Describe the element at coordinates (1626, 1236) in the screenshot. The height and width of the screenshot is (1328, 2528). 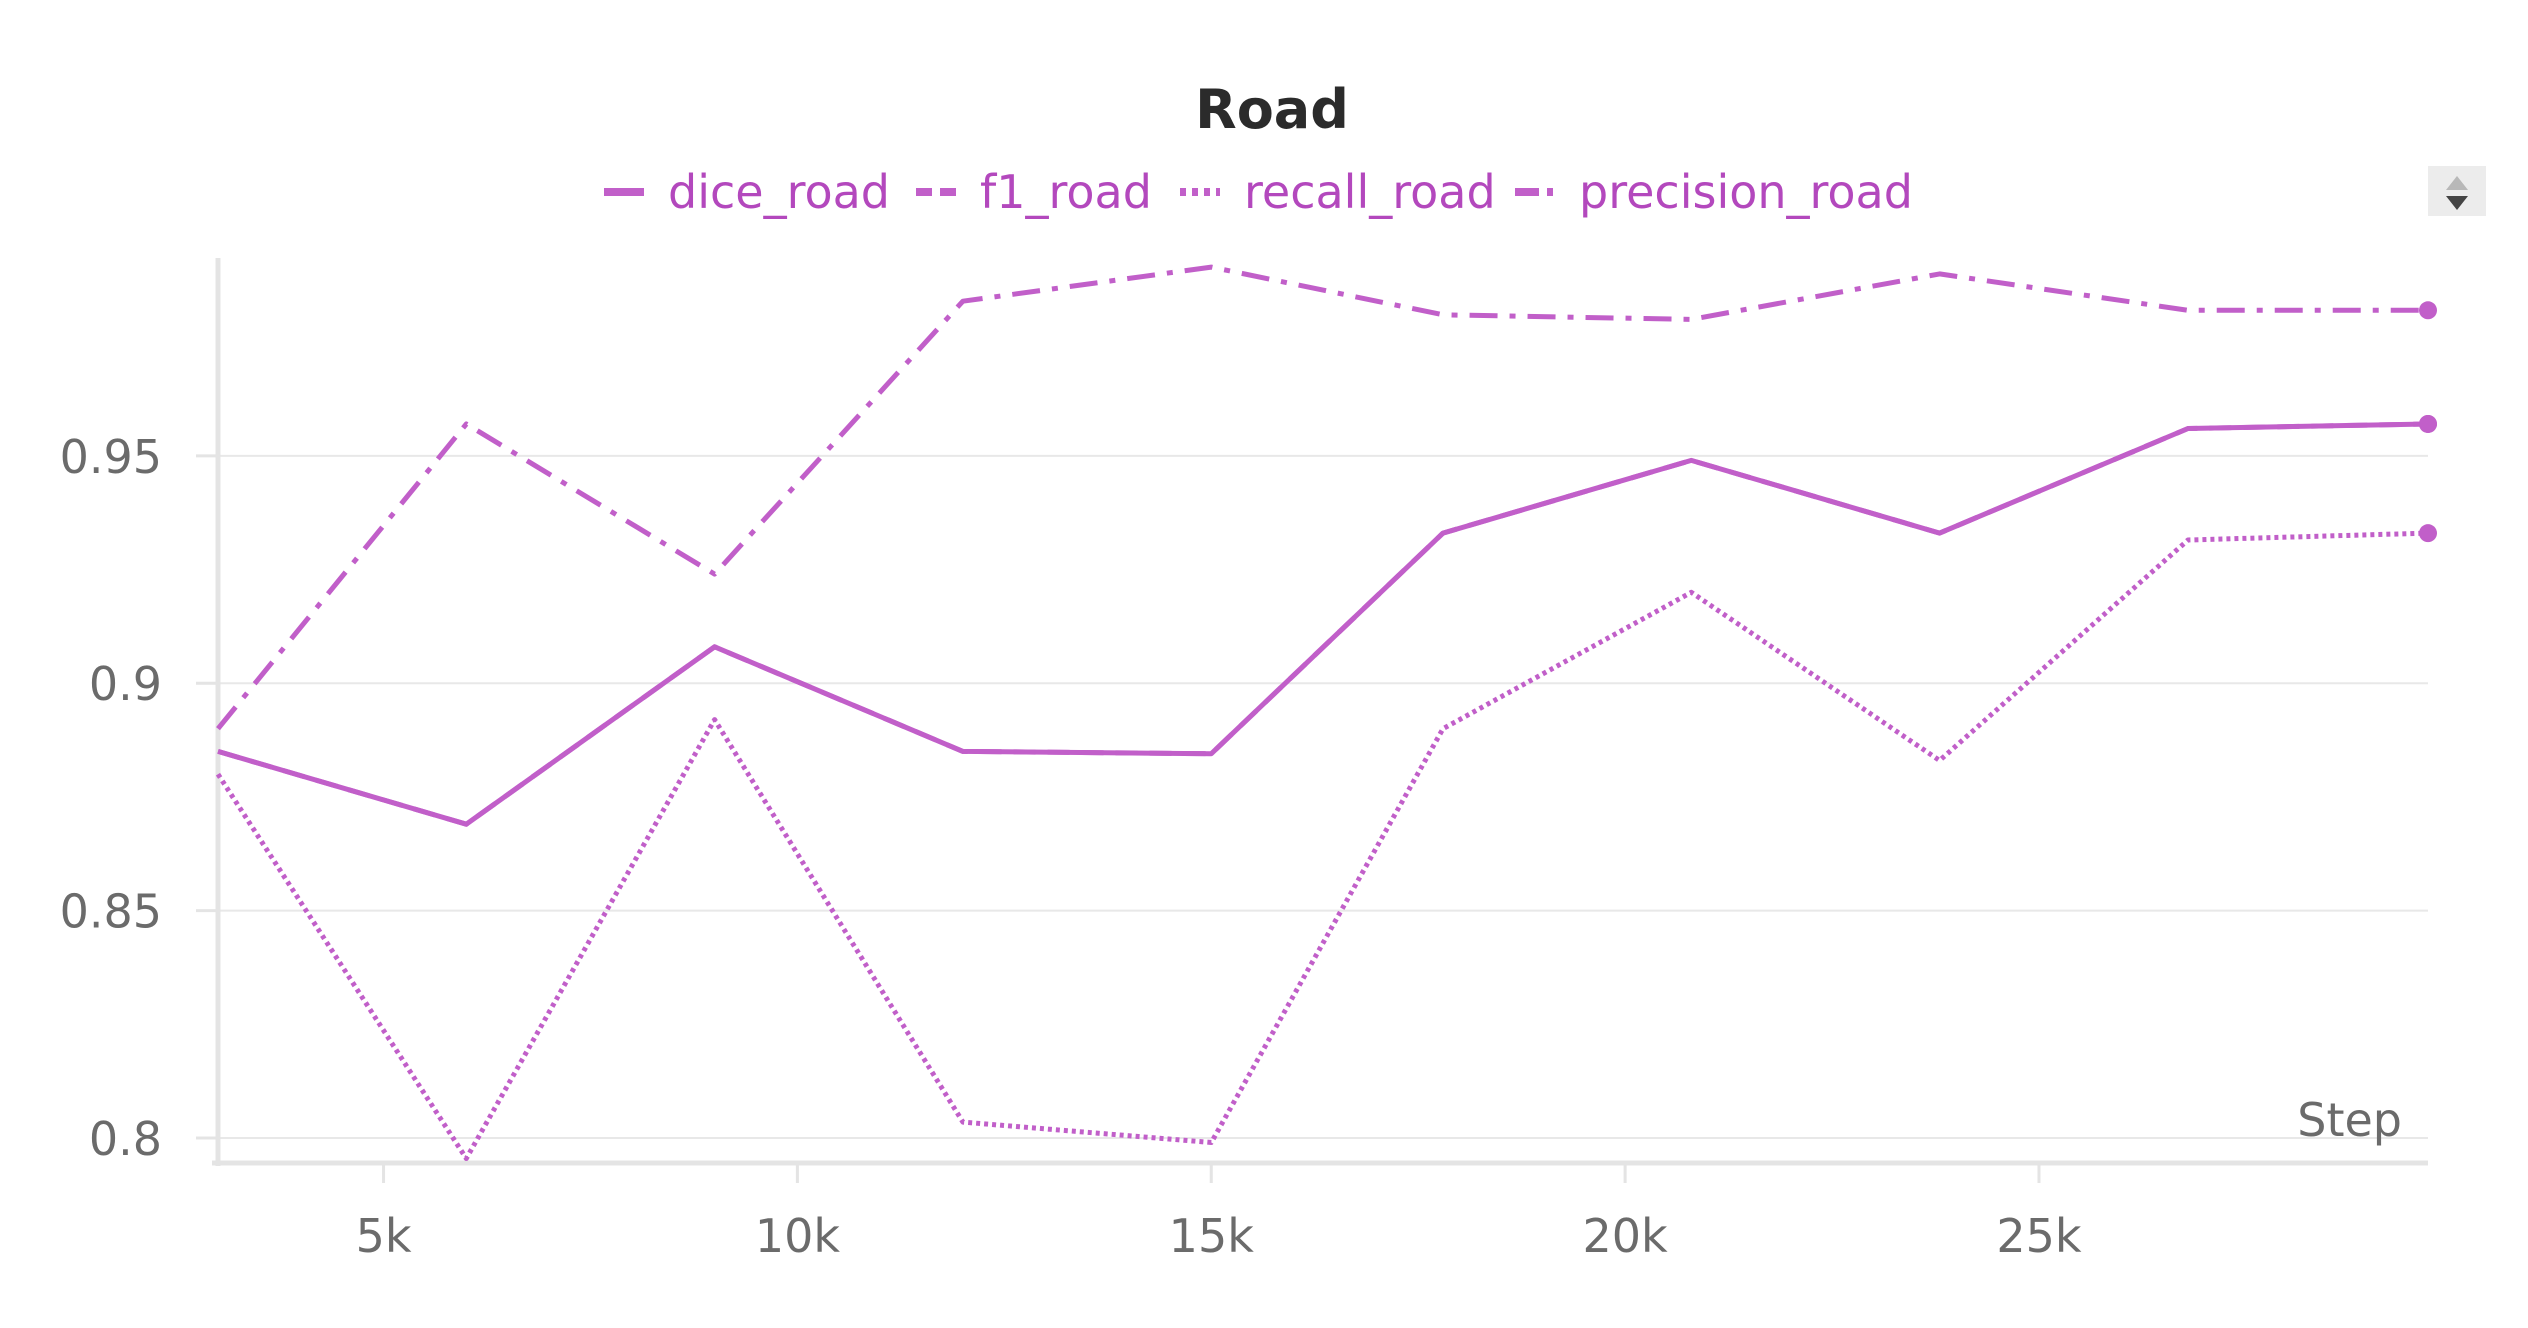
I see `x-tick-label: 20k` at that location.